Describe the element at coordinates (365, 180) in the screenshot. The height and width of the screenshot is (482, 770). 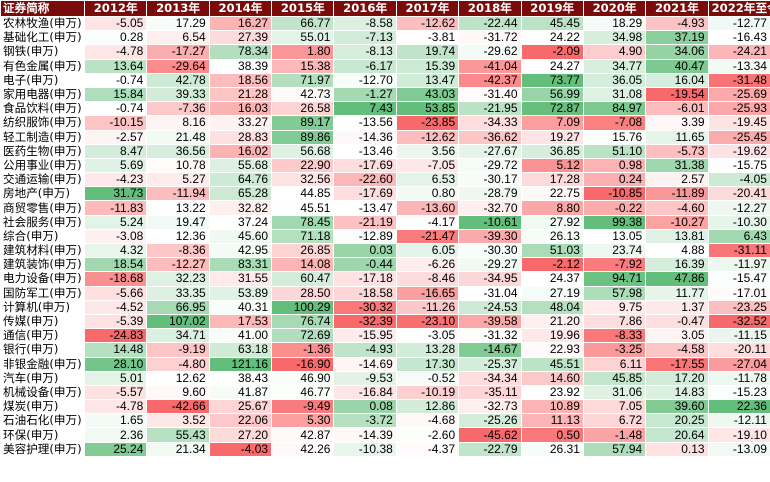
I see `return-value-cell: -22.60` at that location.